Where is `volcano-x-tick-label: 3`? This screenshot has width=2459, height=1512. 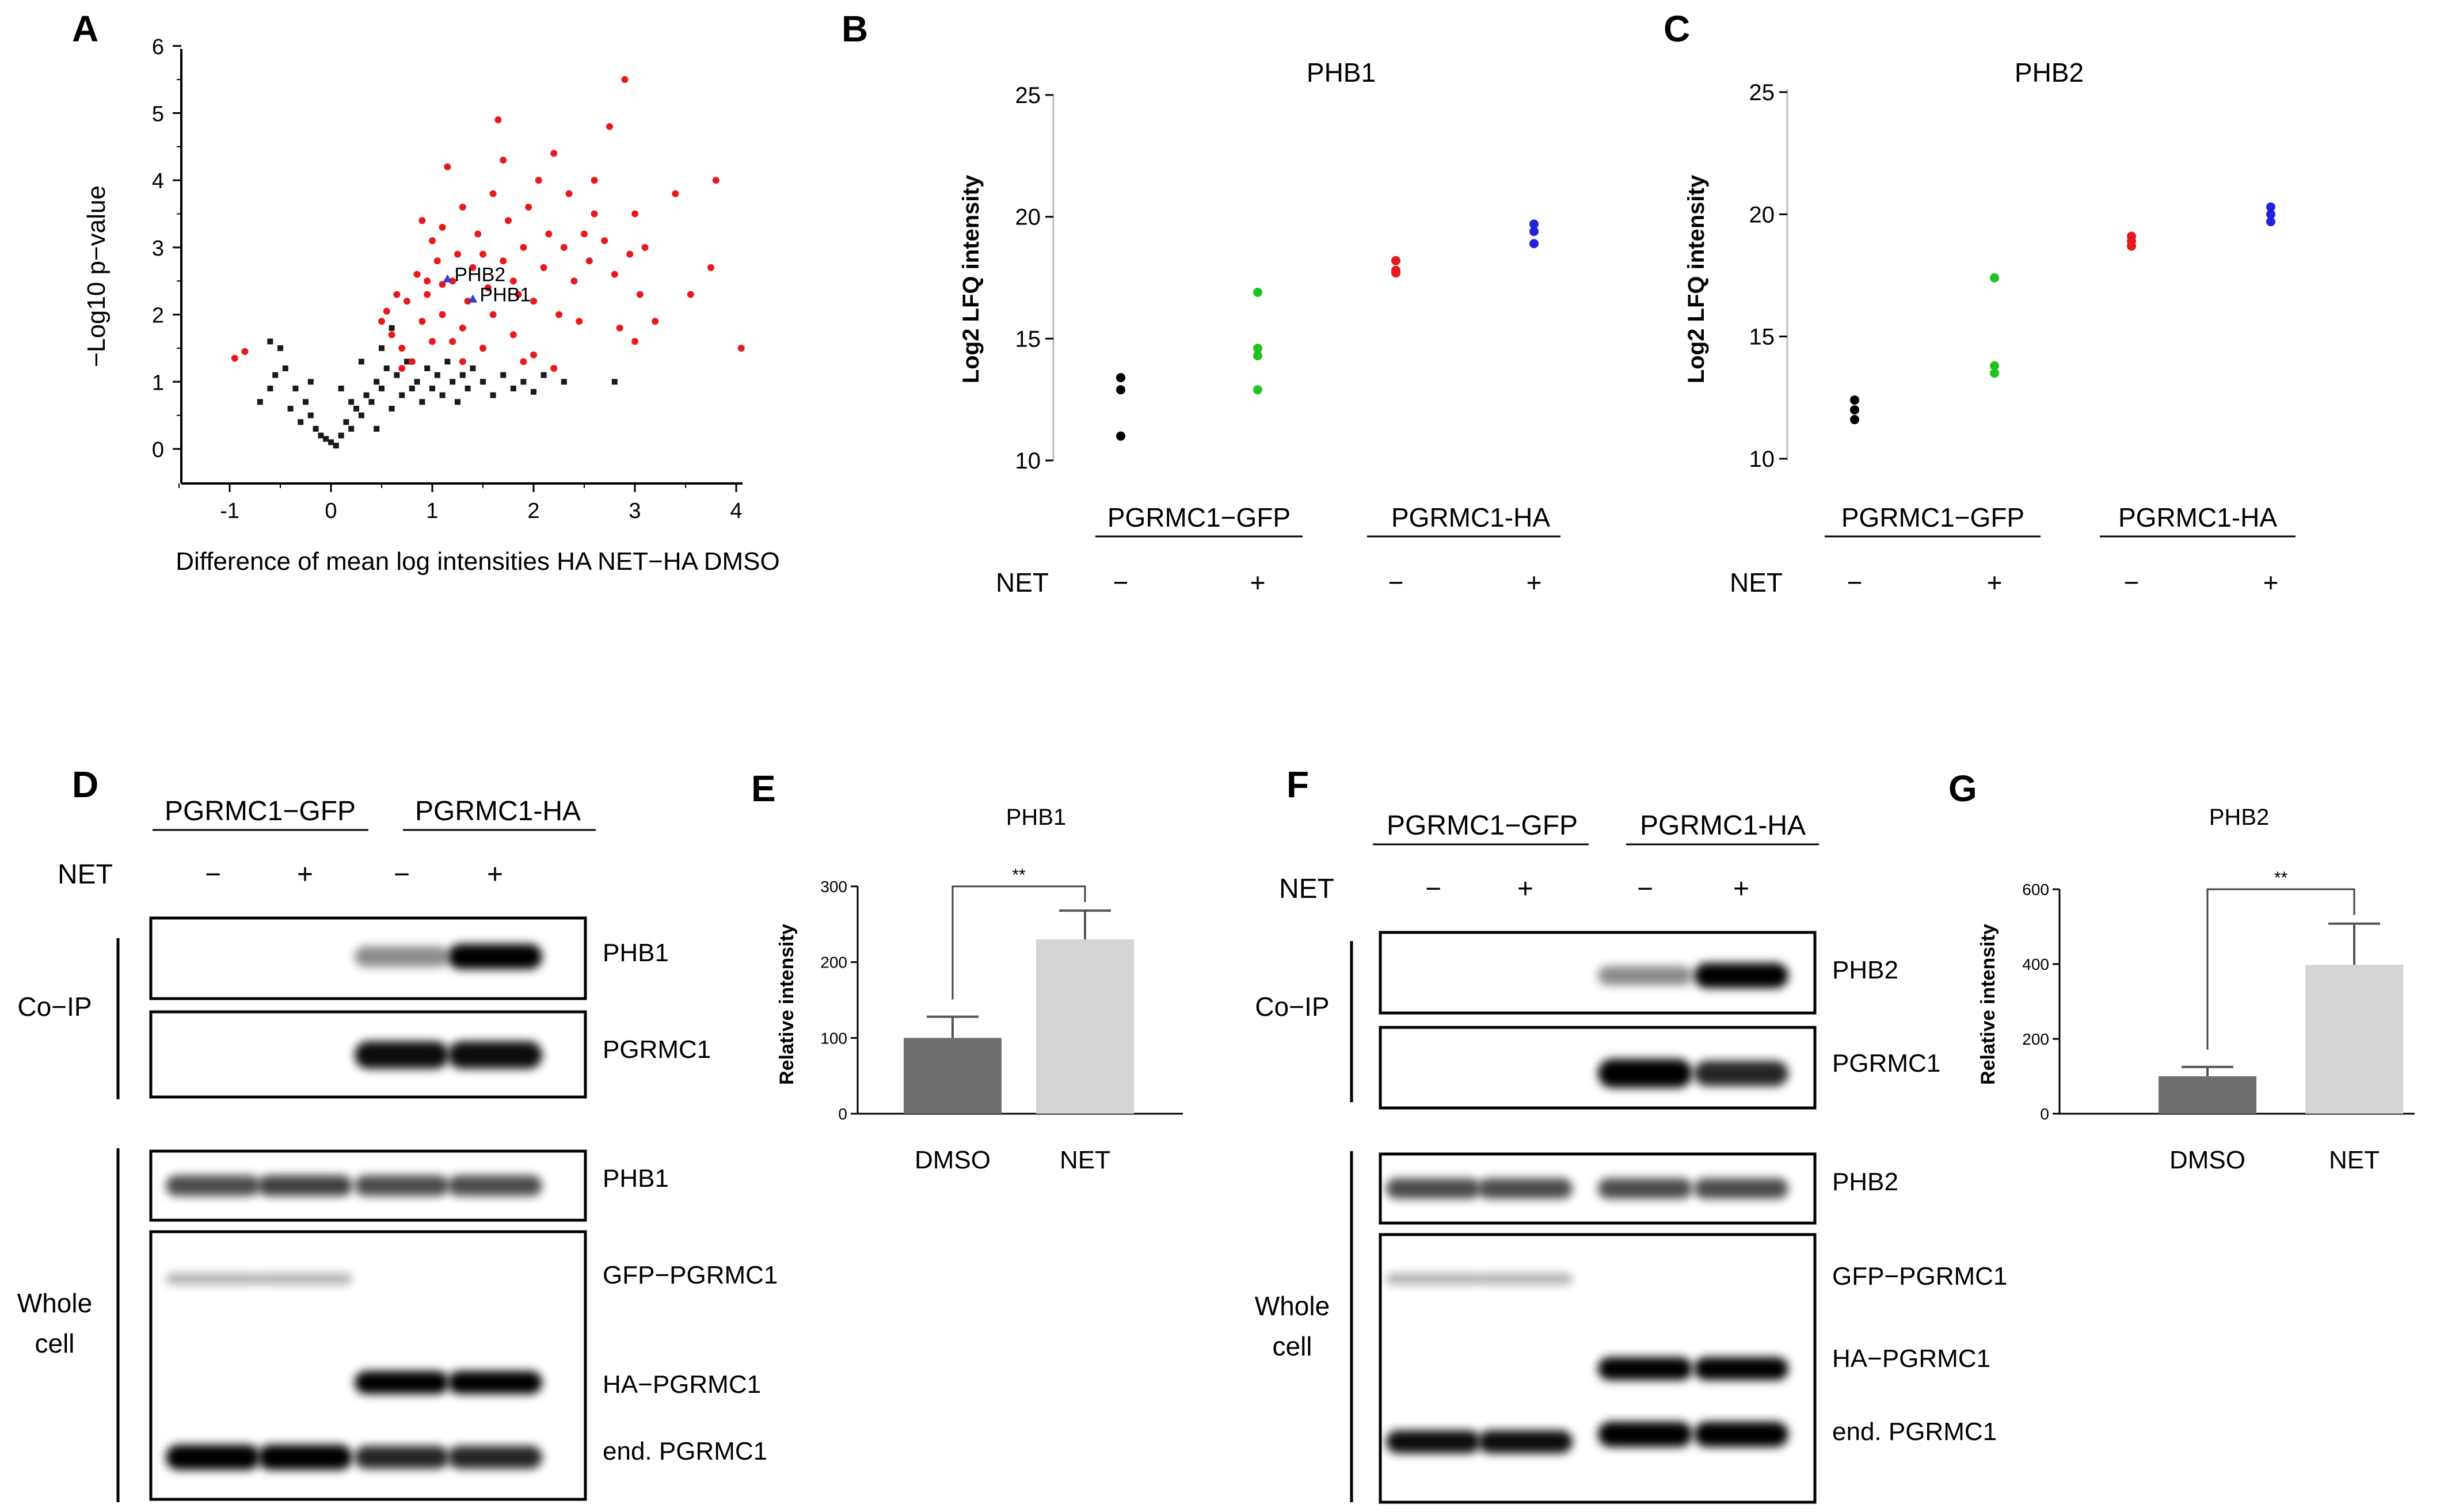 volcano-x-tick-label: 3 is located at coordinates (635, 511).